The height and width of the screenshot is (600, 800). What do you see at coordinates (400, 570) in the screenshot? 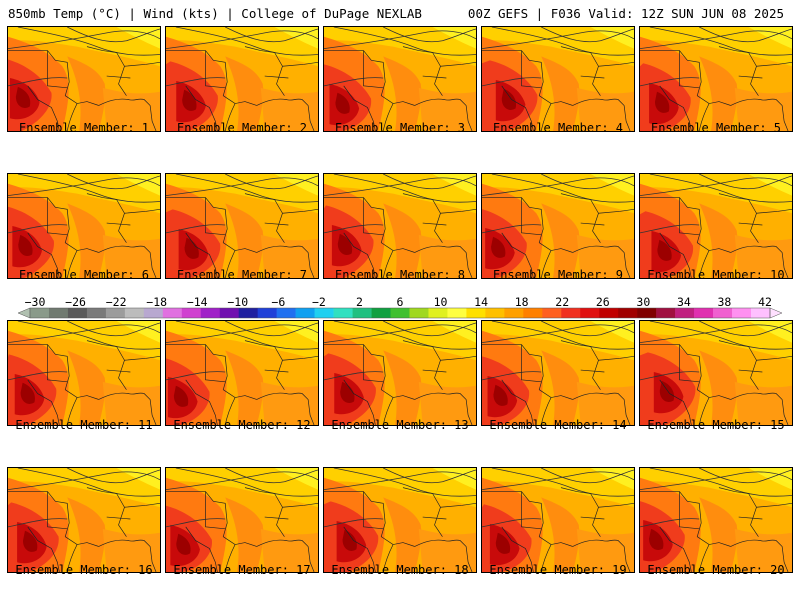
I see `ensemble-member-label: Ensemble Member: 18` at bounding box center [400, 570].